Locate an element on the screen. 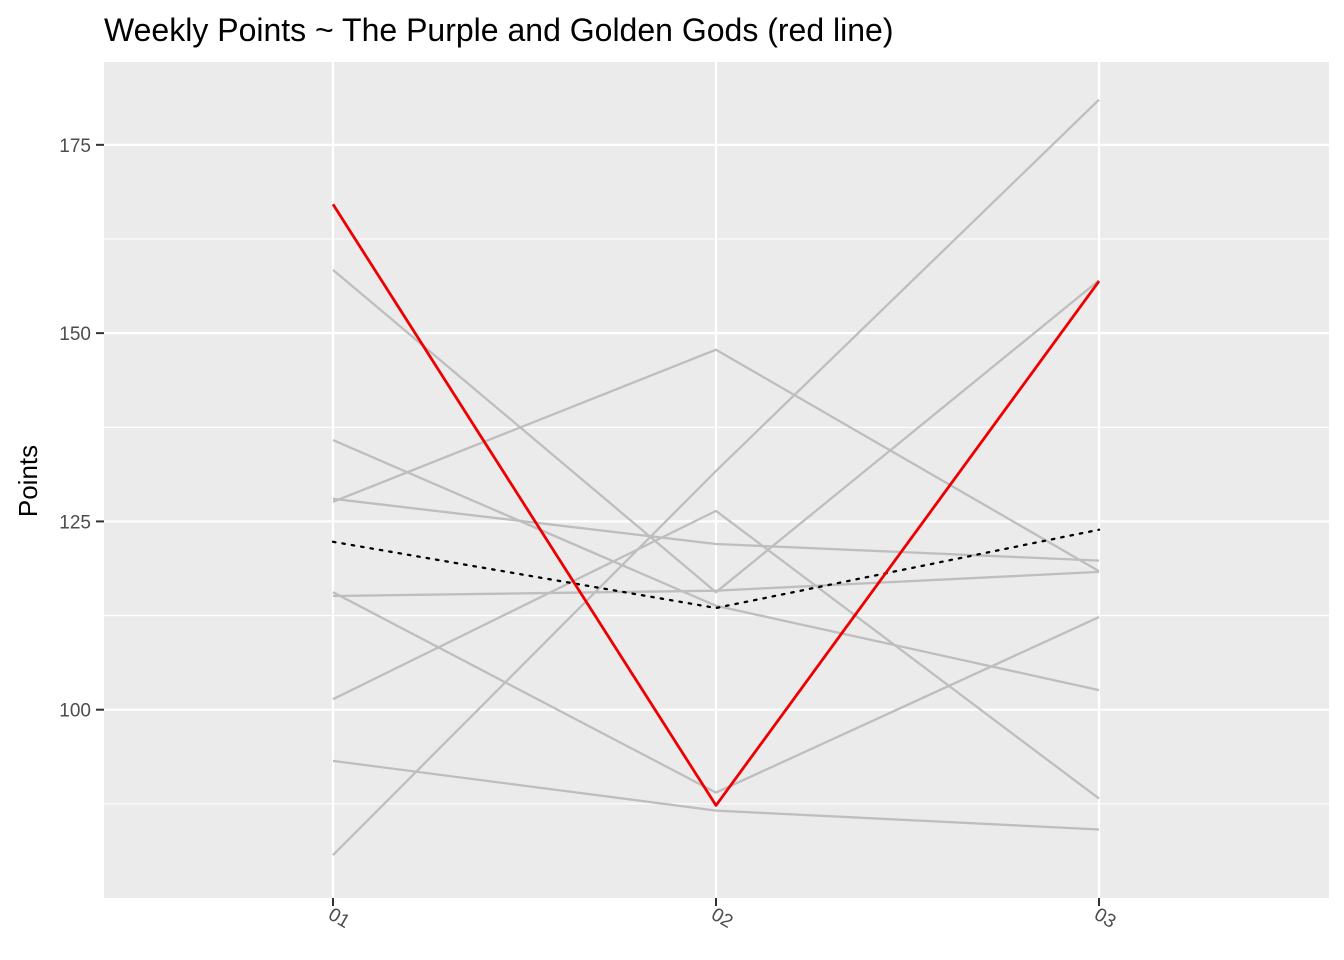 Image resolution: width=1344 pixels, height=960 pixels. y-axis-title: Points is located at coordinates (28, 481).